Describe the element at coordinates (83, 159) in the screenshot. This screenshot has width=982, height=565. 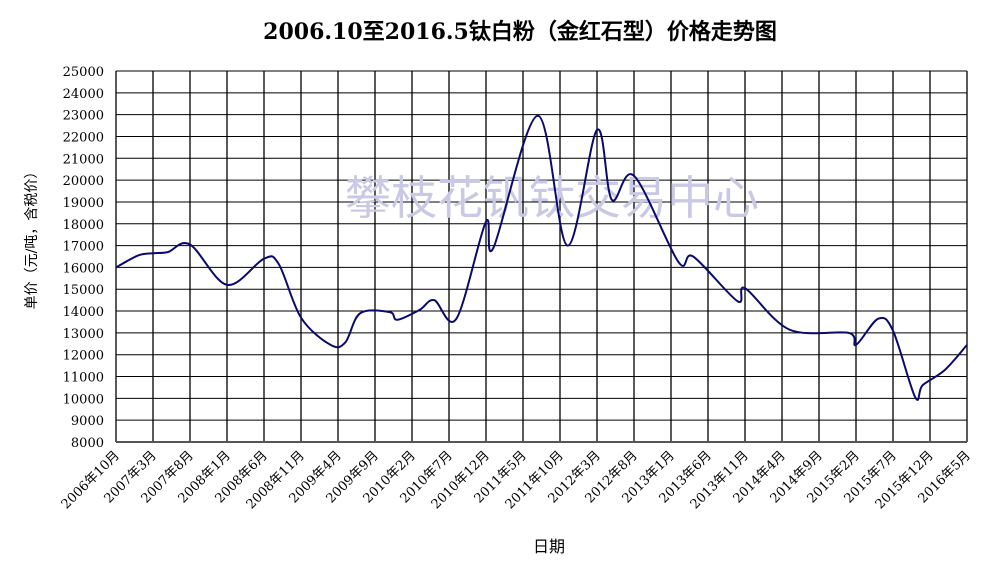
I see `y-tick-label: 21000` at that location.